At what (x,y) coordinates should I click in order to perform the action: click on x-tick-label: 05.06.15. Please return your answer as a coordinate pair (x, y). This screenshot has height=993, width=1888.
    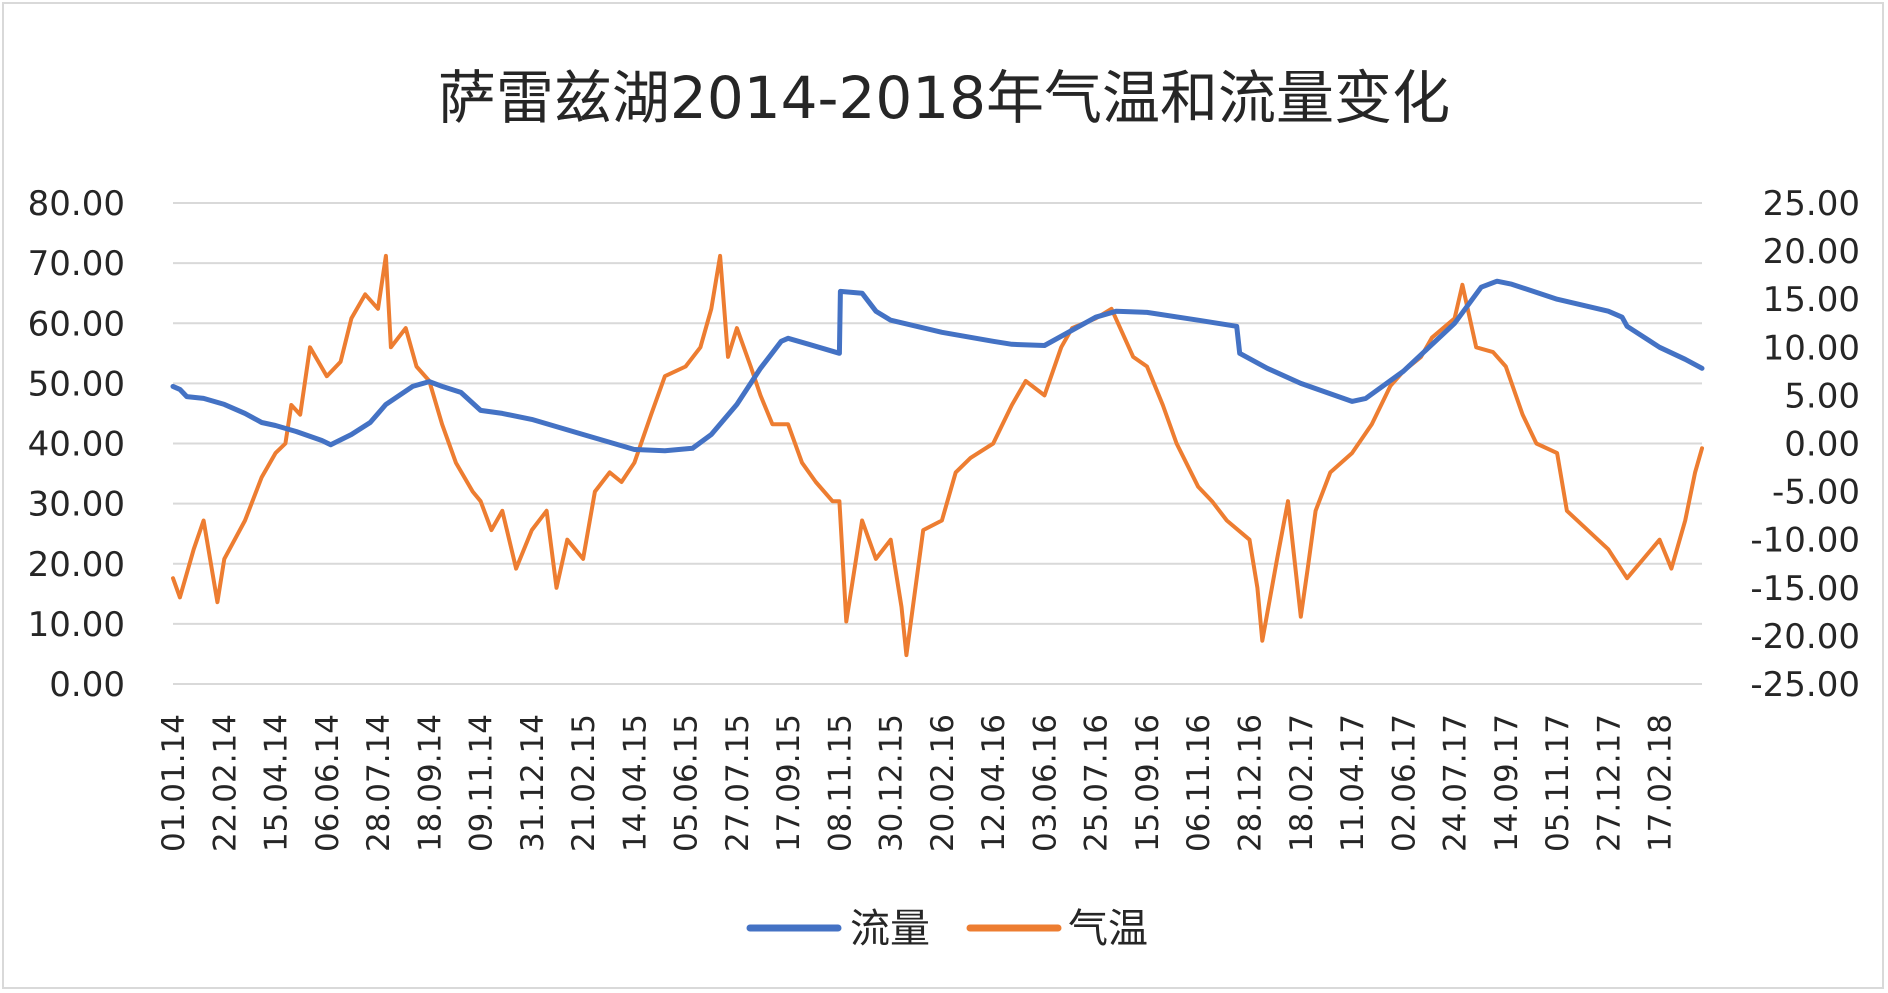
    Looking at the image, I should click on (687, 783).